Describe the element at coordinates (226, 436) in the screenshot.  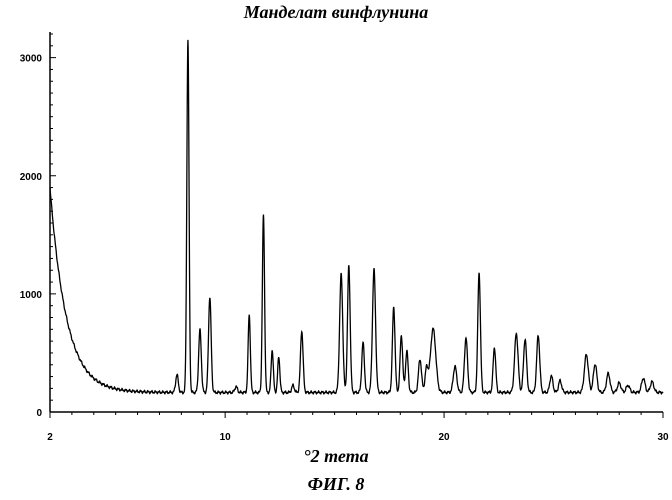
I see `x-tick-label: 10` at that location.